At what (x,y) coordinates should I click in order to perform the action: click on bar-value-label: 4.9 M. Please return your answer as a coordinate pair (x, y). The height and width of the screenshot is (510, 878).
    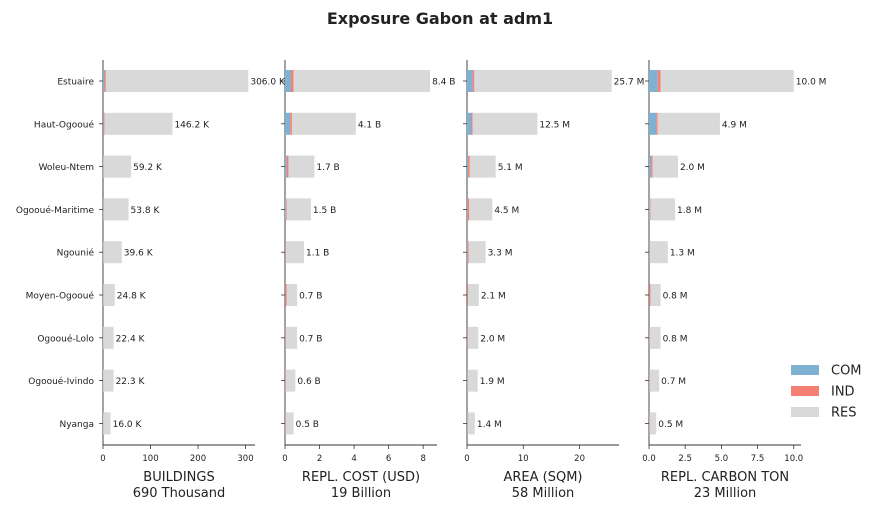
    Looking at the image, I should click on (734, 125).